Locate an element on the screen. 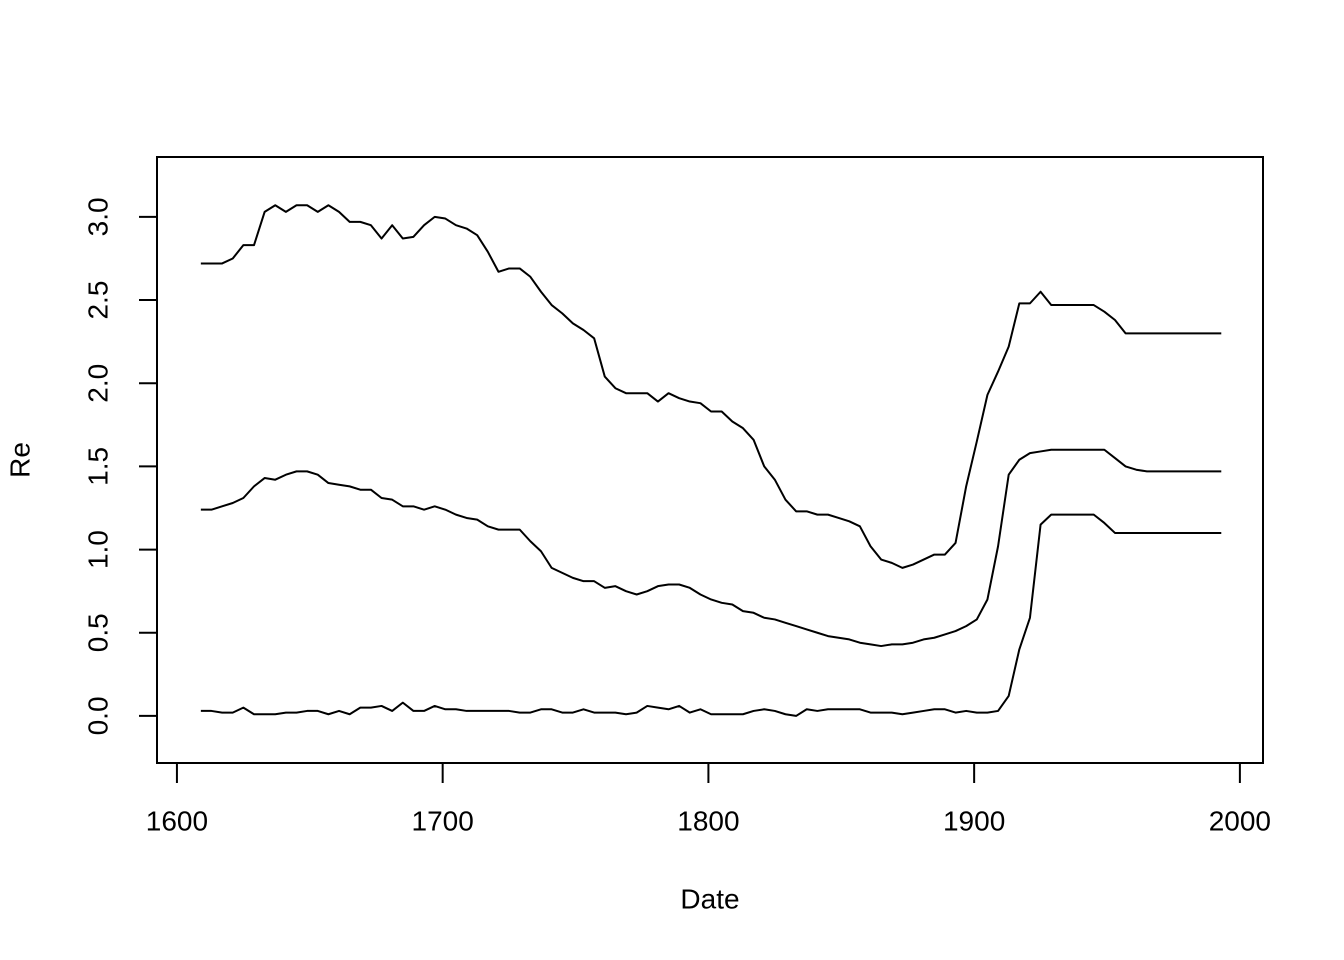 This screenshot has width=1344, height=960. y-tick-label: 1.0 is located at coordinates (97, 549).